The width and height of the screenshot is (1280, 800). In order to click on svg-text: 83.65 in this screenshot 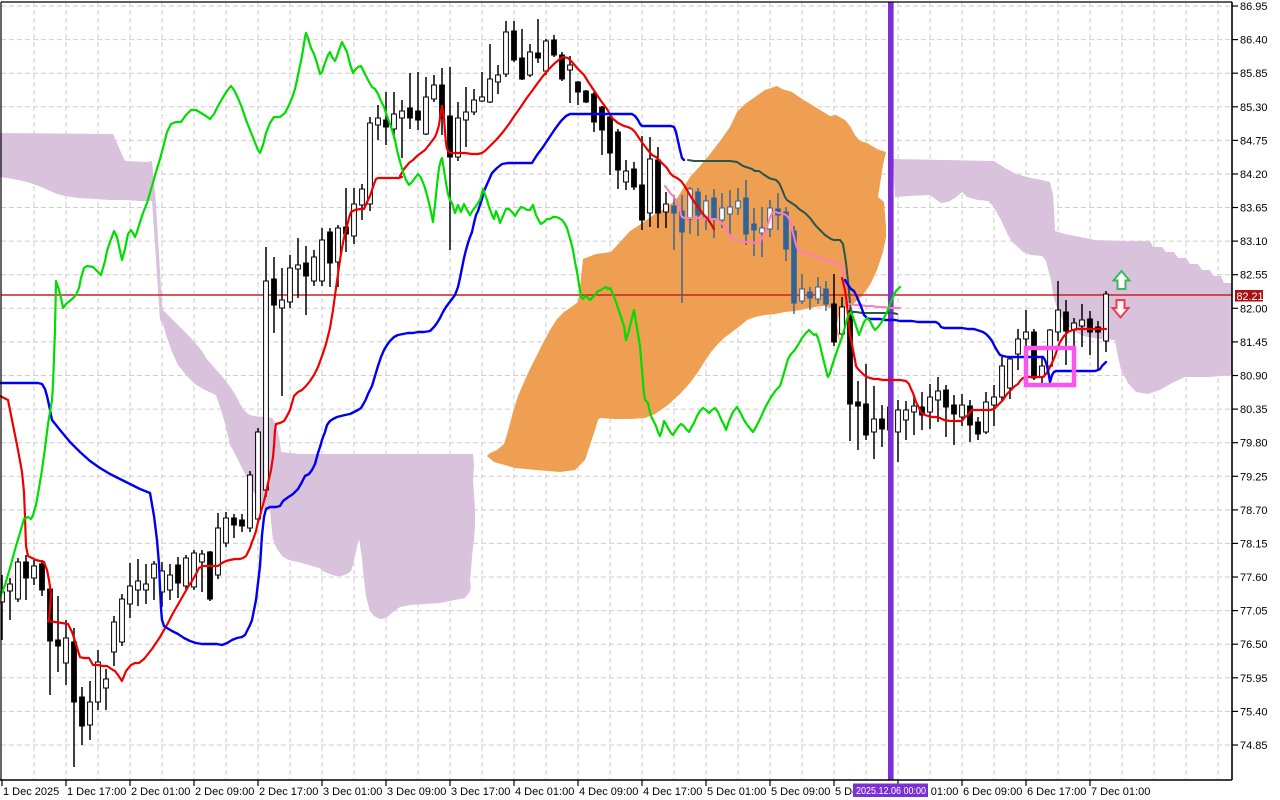, I will do `click(1254, 209)`.